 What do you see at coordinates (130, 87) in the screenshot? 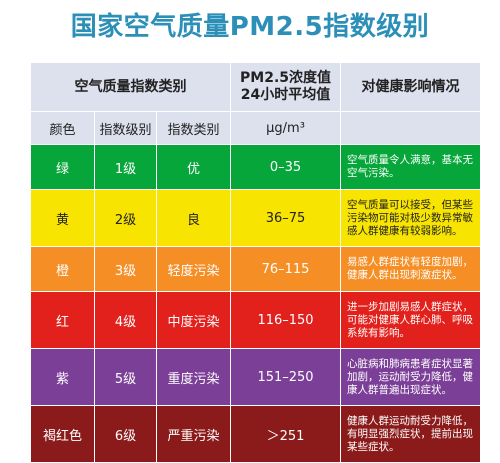
I see `header-category: 空气质量指数类别` at bounding box center [130, 87].